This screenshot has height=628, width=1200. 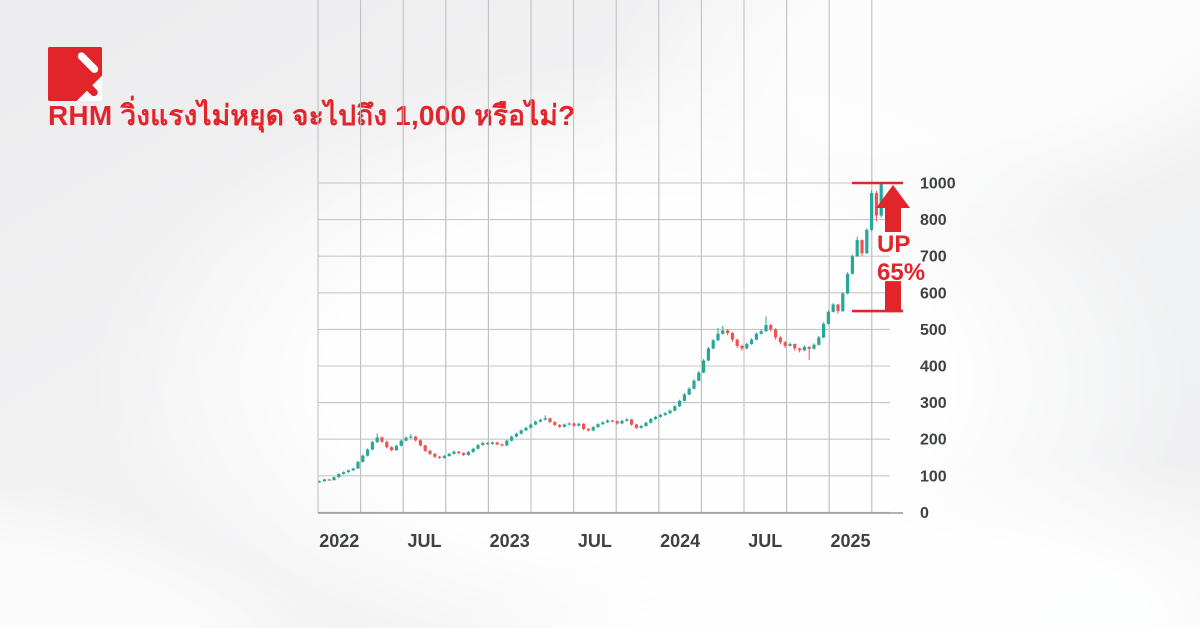 I want to click on x-axis-labels: 2022 JUL 2023 JUL 2024 JUL 2025, so click(x=594, y=541).